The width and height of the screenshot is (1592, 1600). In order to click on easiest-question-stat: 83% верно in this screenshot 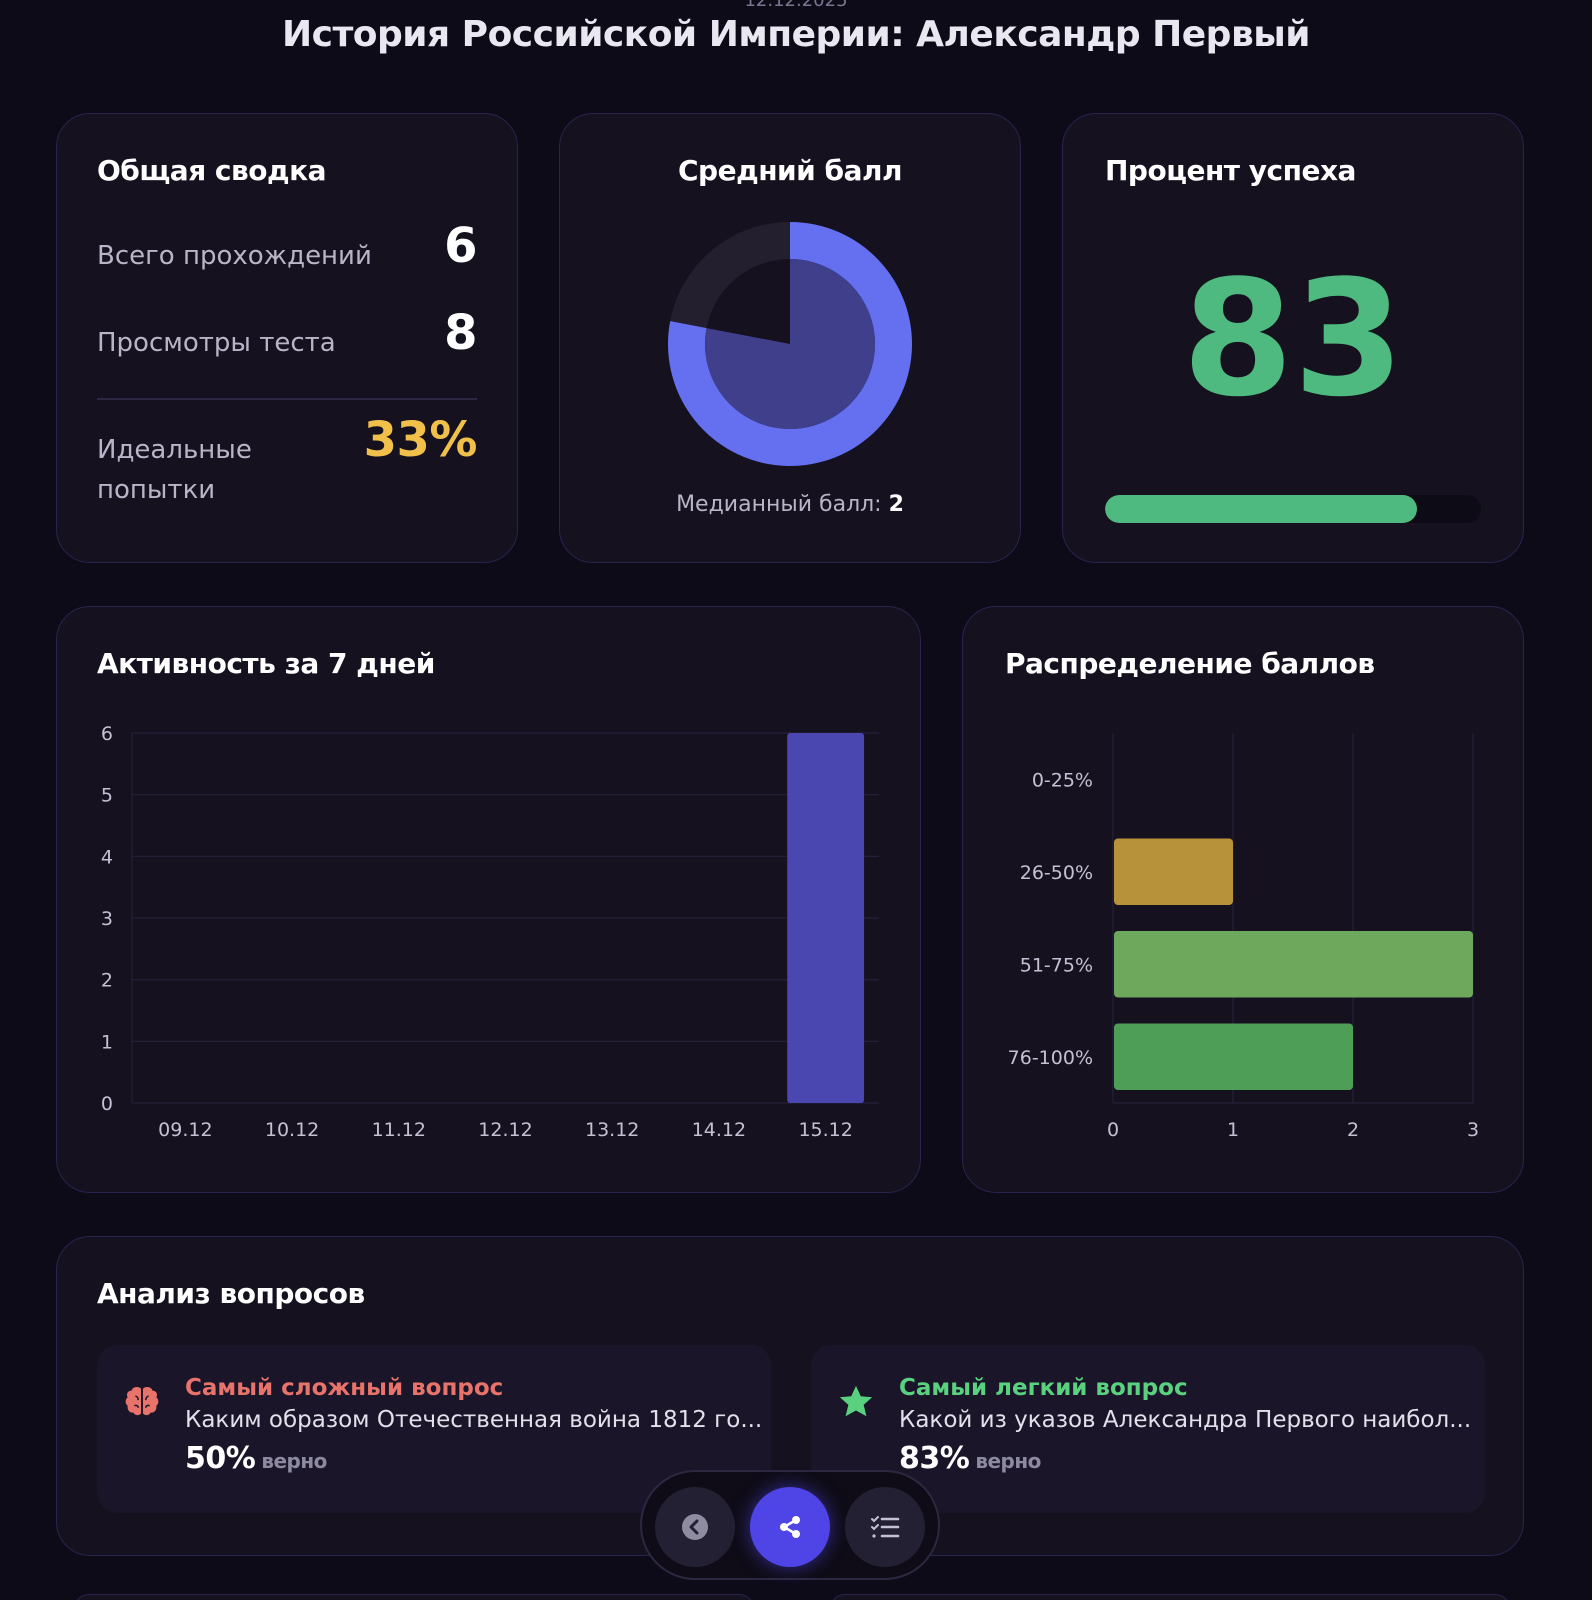, I will do `click(970, 1458)`.